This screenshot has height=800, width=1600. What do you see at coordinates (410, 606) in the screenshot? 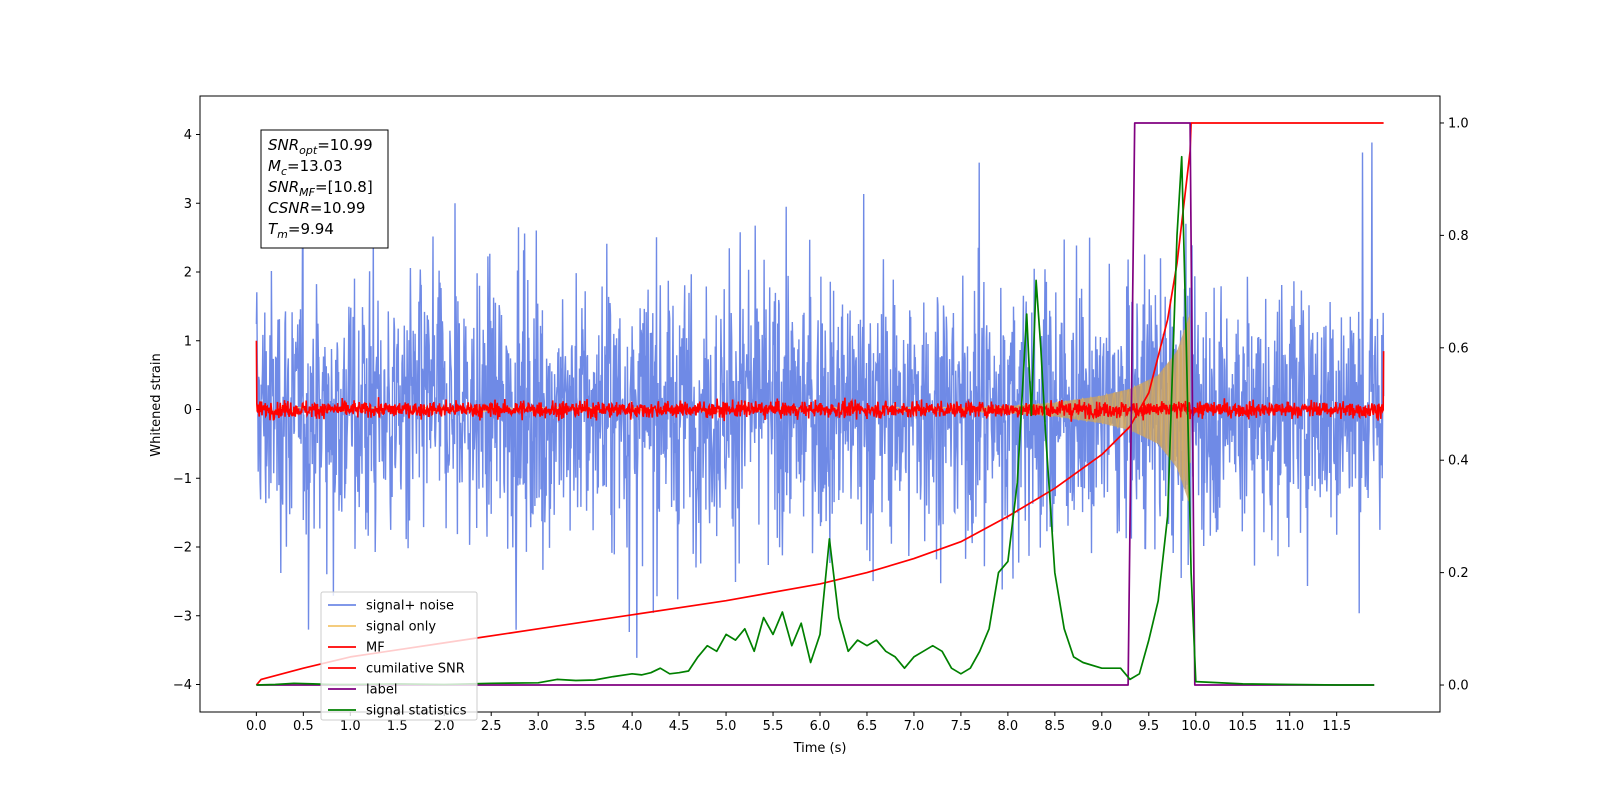
I see `legend-label: signal+ noise` at bounding box center [410, 606].